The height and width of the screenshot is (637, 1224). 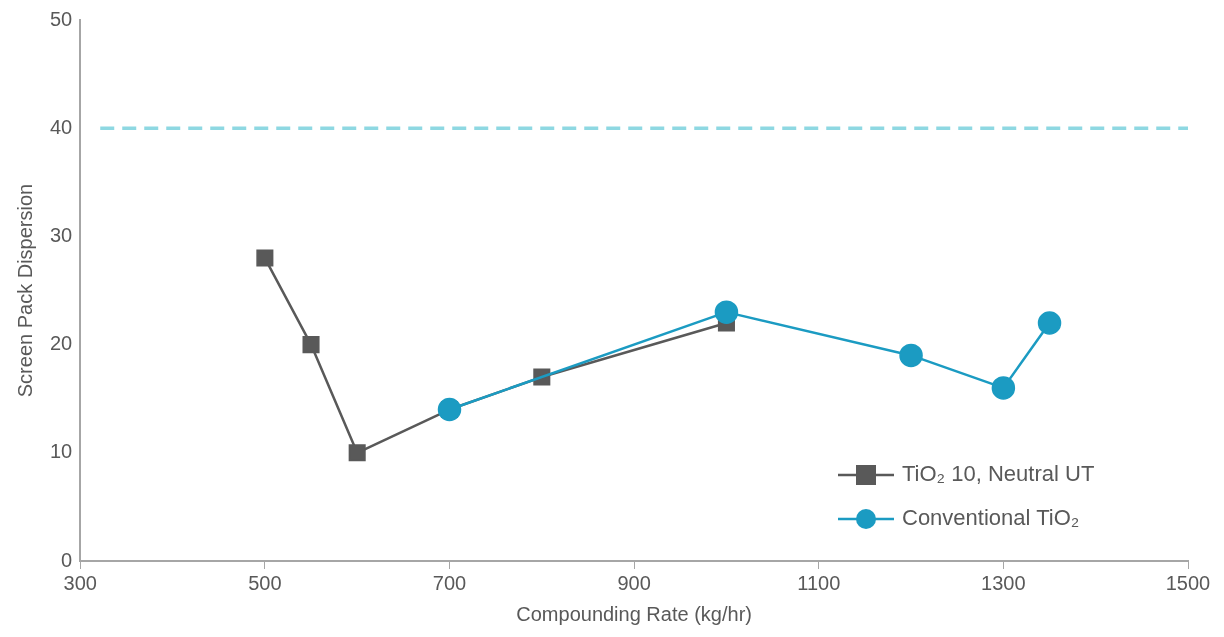 What do you see at coordinates (1188, 582) in the screenshot?
I see `x-tick-label: 1500` at bounding box center [1188, 582].